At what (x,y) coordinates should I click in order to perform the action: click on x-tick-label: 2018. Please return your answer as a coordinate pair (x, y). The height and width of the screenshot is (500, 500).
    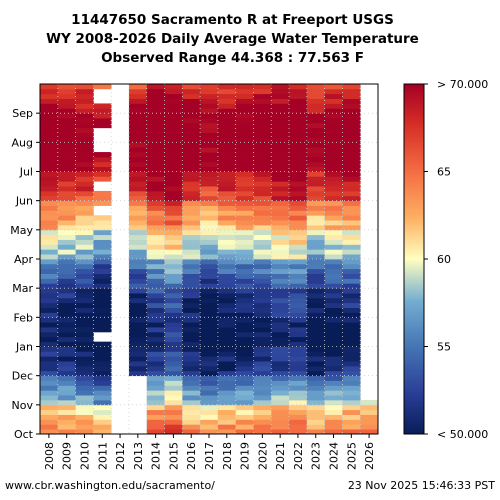
    Looking at the image, I should click on (227, 456).